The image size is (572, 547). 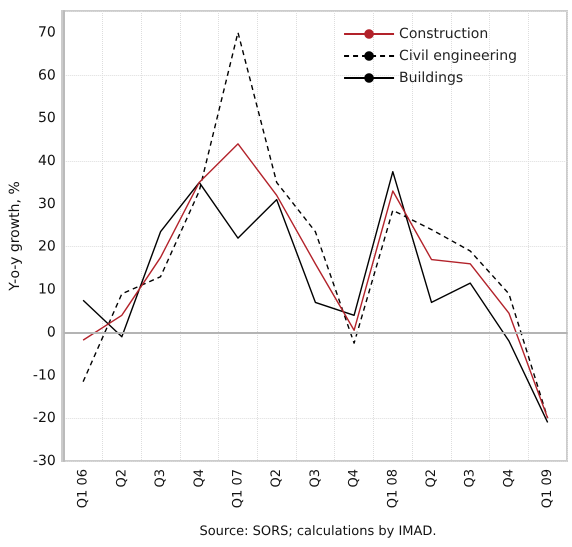 I want to click on y-tick-label: -30, so click(x=44, y=461).